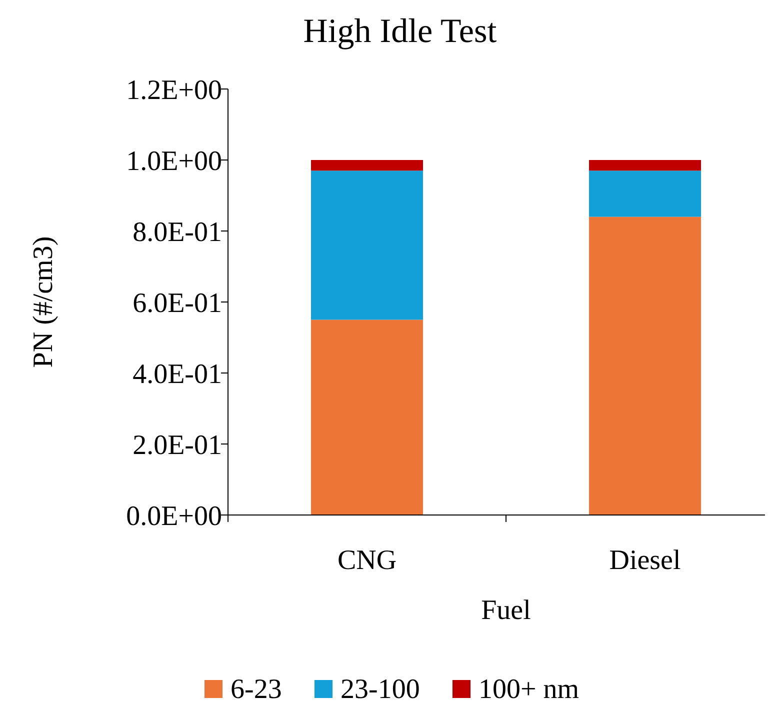  Describe the element at coordinates (174, 161) in the screenshot. I see `y-tick-label: 1.0E+00` at that location.